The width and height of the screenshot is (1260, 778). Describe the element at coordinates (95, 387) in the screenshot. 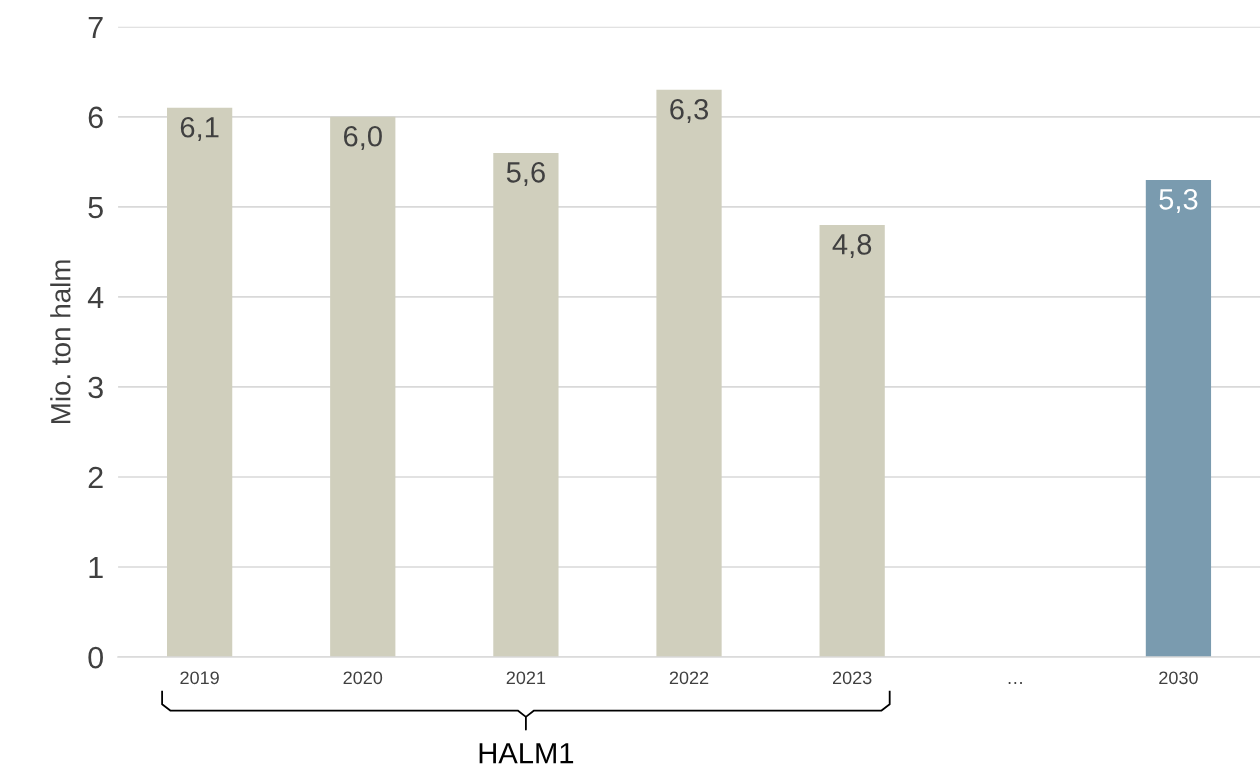

I see `y-tick-label: 3` at that location.